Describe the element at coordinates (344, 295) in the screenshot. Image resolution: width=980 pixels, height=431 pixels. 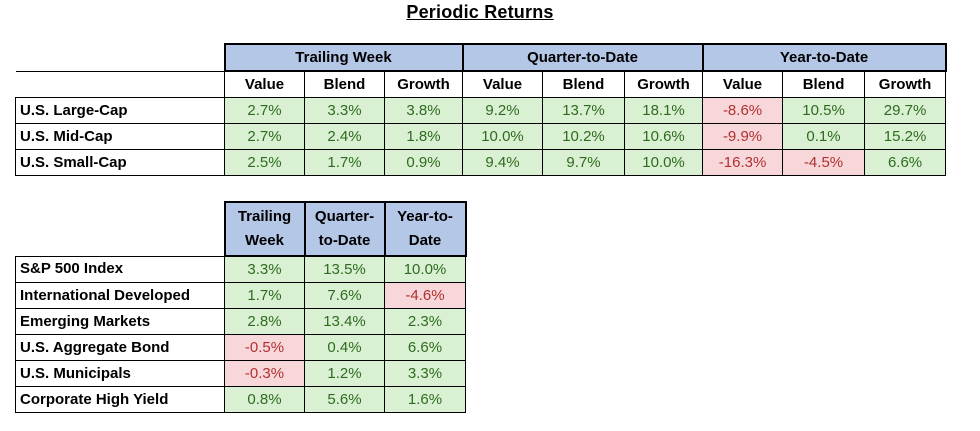
I see `return-cell: 7.6%` at that location.